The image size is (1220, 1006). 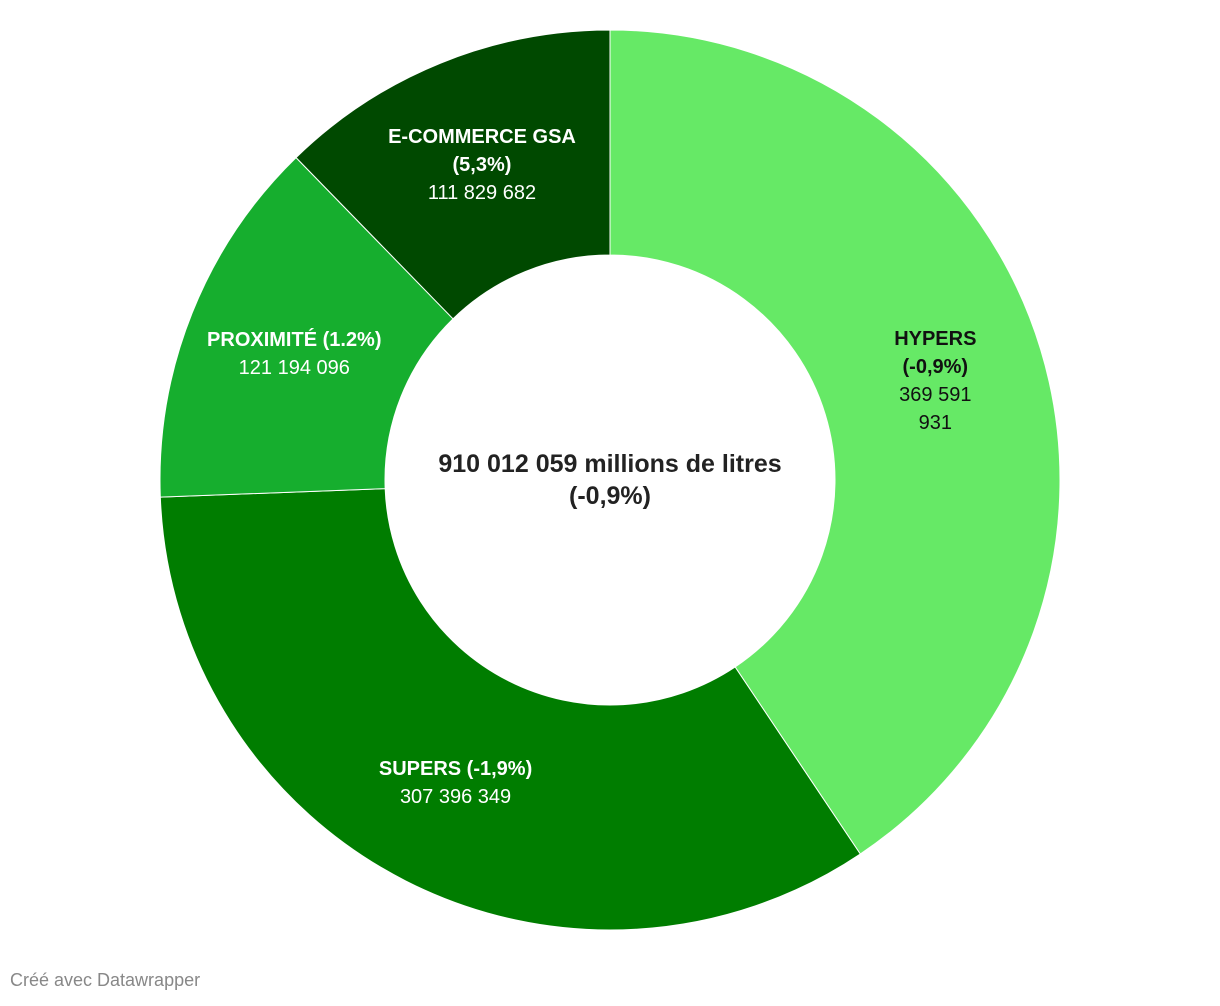 What do you see at coordinates (294, 367) in the screenshot?
I see `slice-value: 121 194 096` at bounding box center [294, 367].